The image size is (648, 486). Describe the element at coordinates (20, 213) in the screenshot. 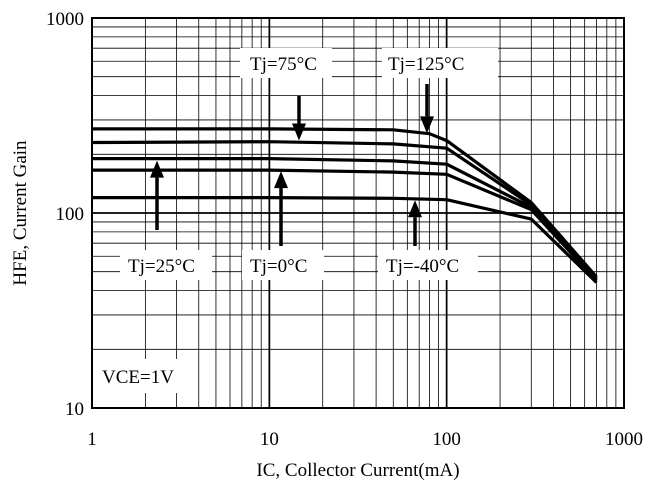

I see `y-axis-label: HFE, Current Gain` at that location.